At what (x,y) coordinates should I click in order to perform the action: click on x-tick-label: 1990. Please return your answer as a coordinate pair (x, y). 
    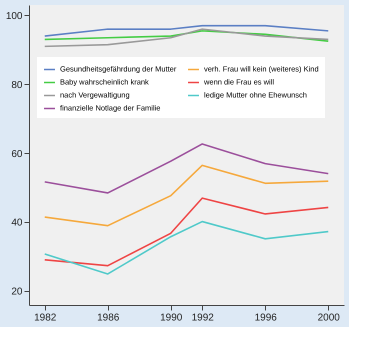
    Looking at the image, I should click on (171, 318).